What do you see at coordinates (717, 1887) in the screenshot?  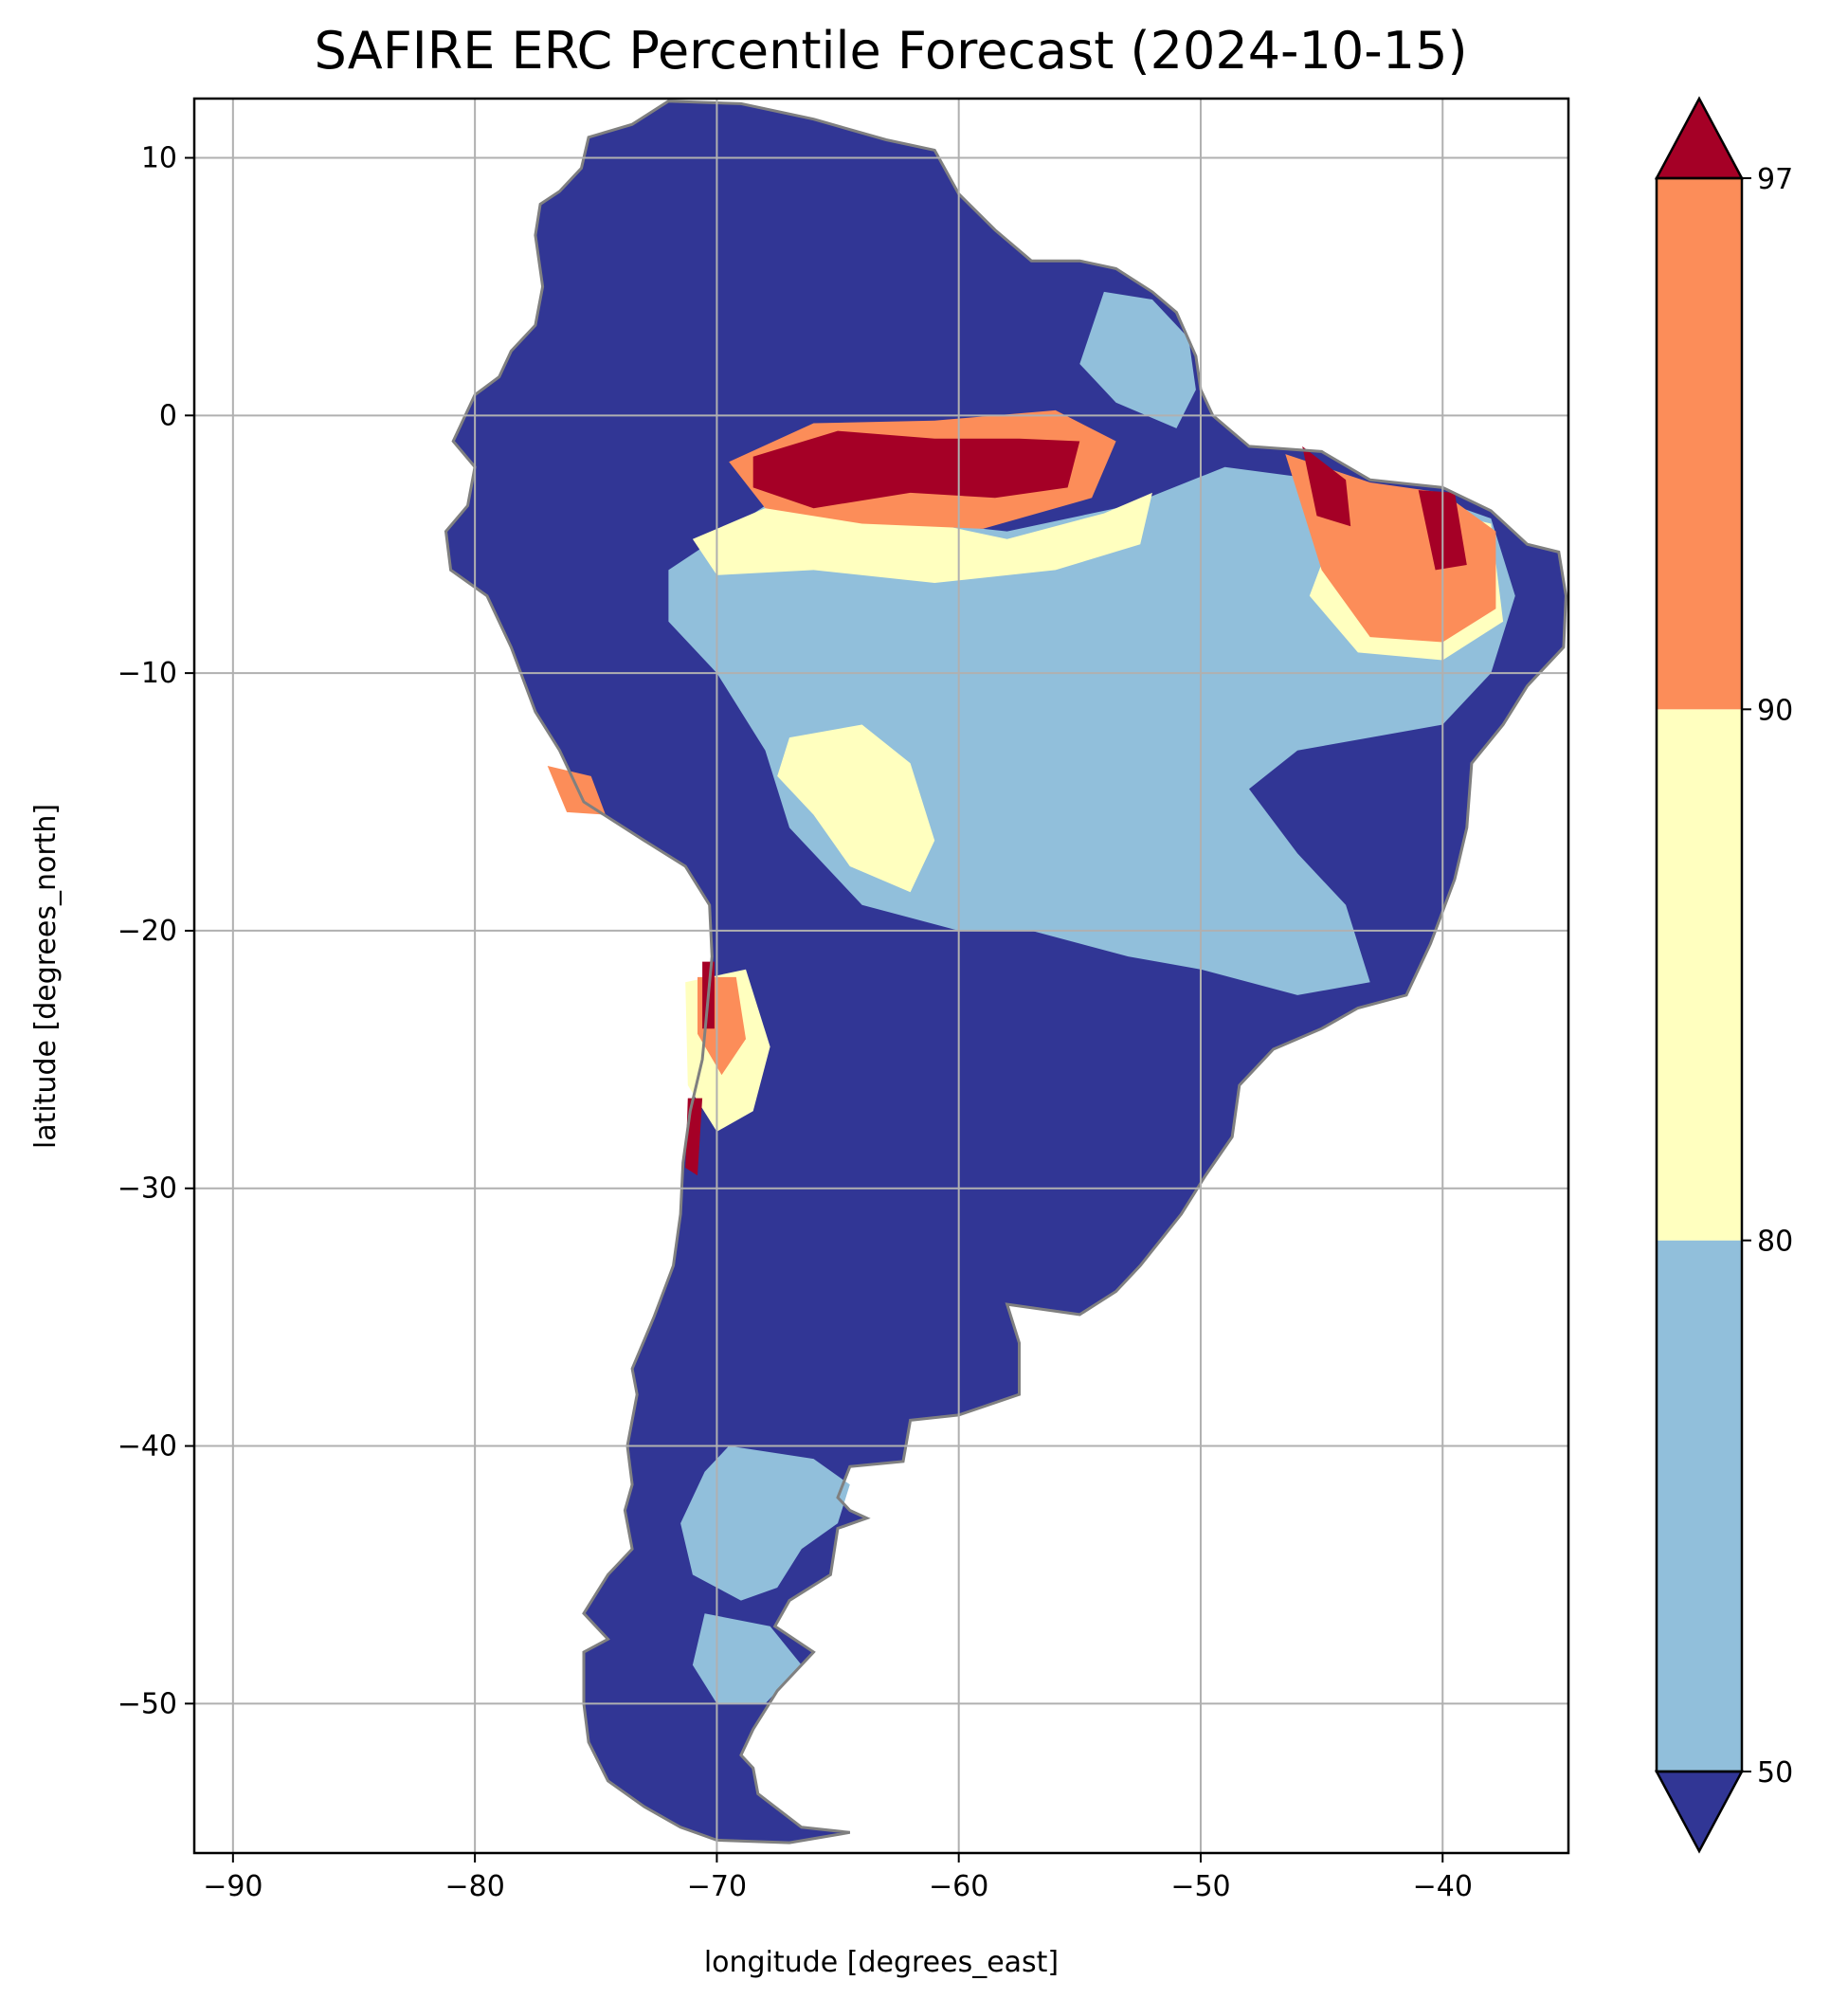 I see `x-tick-label: −70` at bounding box center [717, 1887].